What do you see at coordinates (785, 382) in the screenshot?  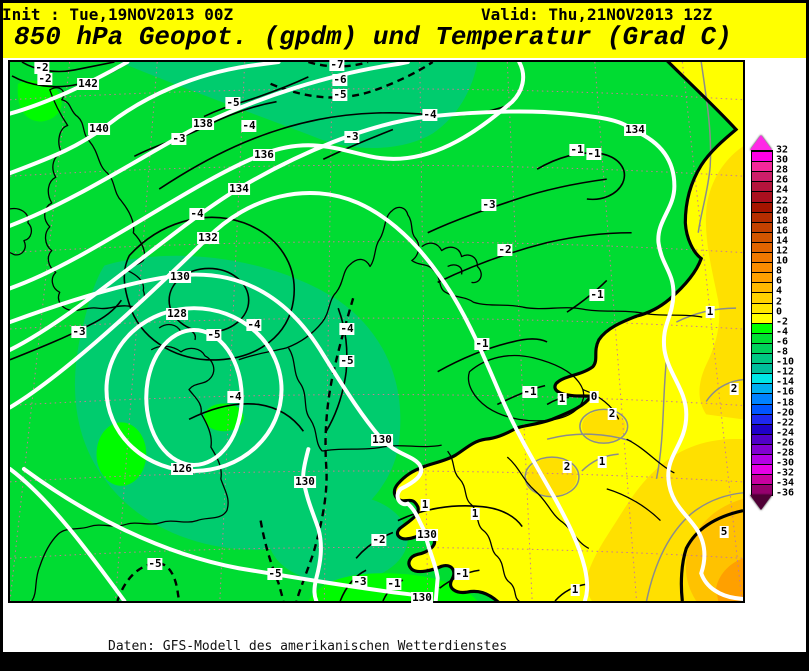 I see `scale-tick-label: -14` at bounding box center [785, 382].